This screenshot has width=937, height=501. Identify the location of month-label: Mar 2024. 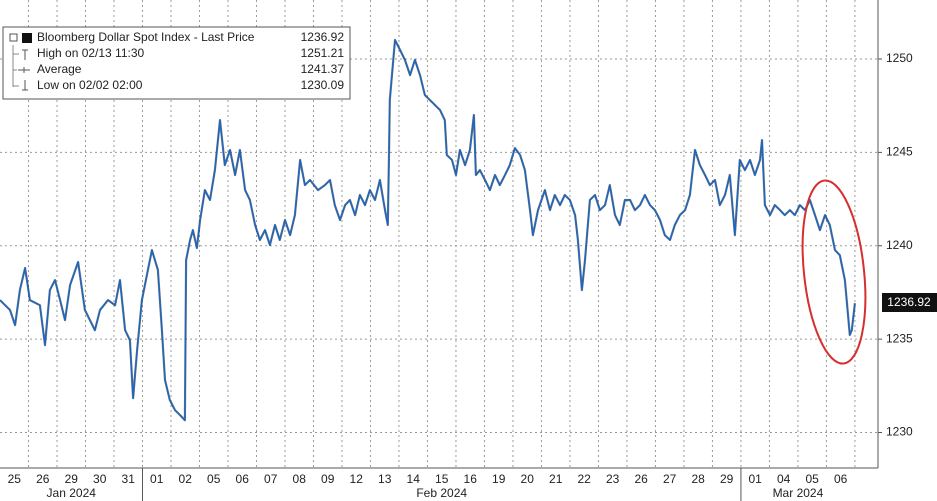
(798, 493).